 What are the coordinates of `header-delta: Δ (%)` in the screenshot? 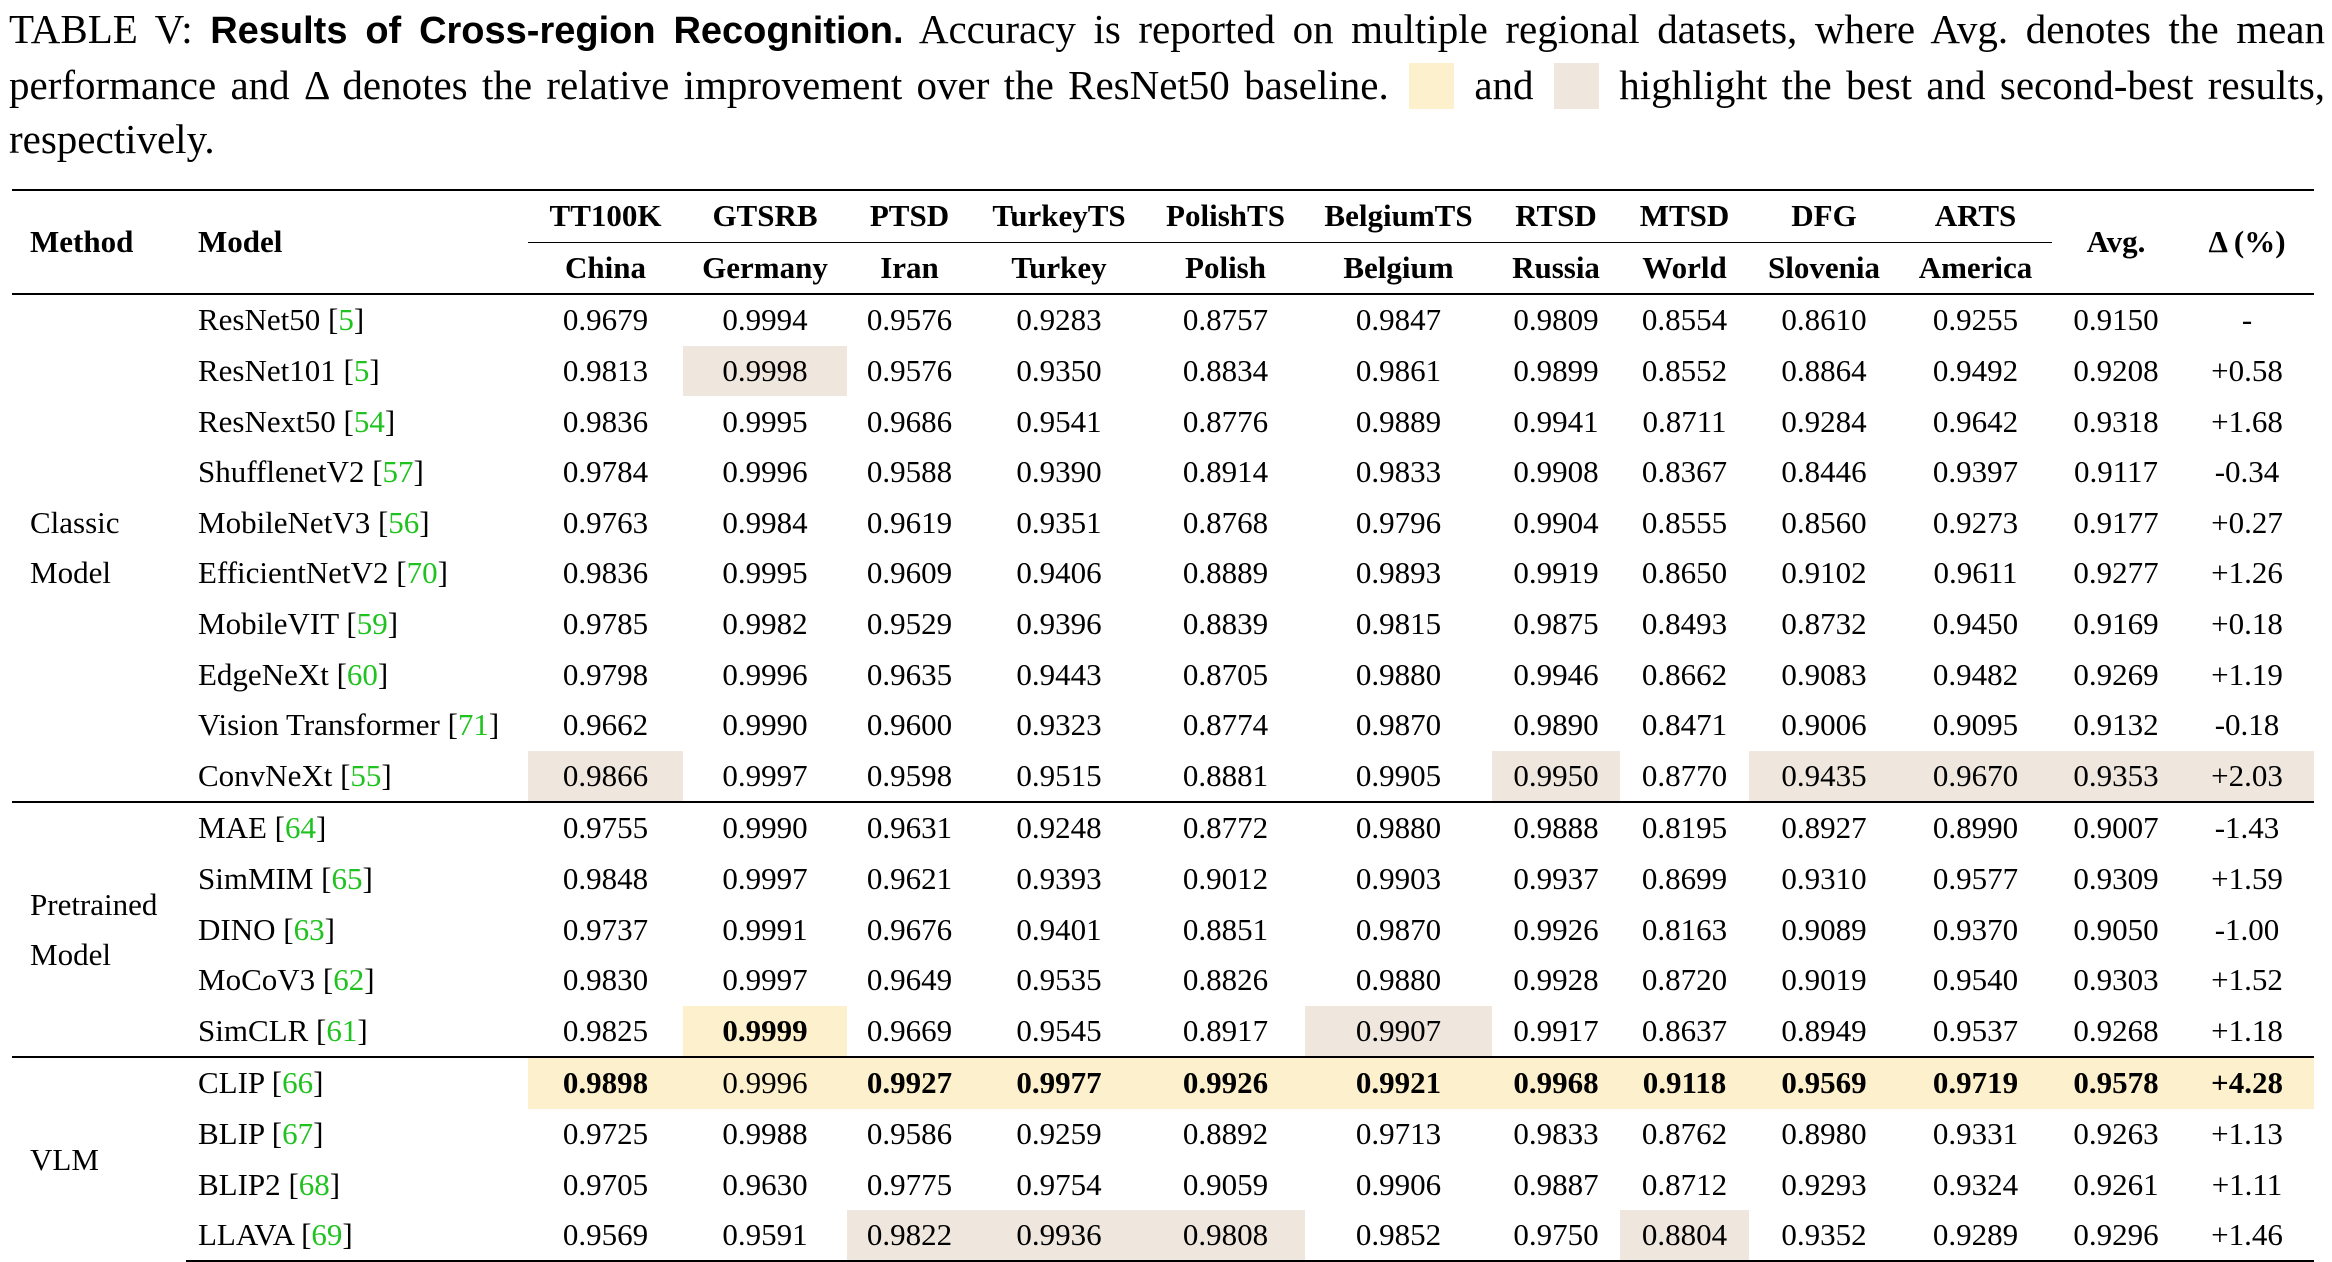 It's located at (2247, 242).